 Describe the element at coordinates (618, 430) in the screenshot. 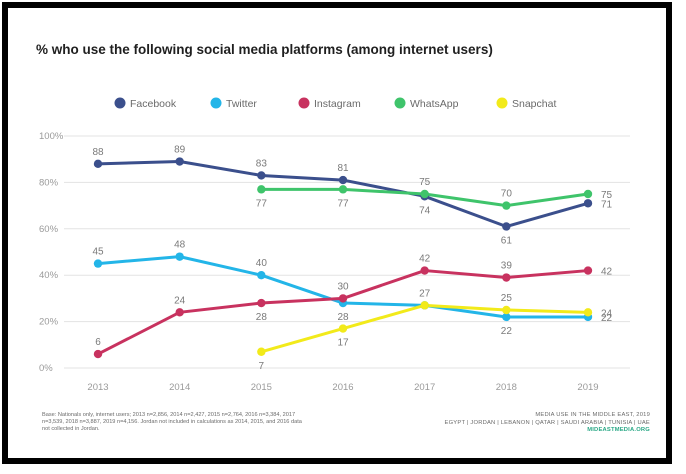

I see `source-site-link: MIDEASTMEDIA.ORG` at that location.